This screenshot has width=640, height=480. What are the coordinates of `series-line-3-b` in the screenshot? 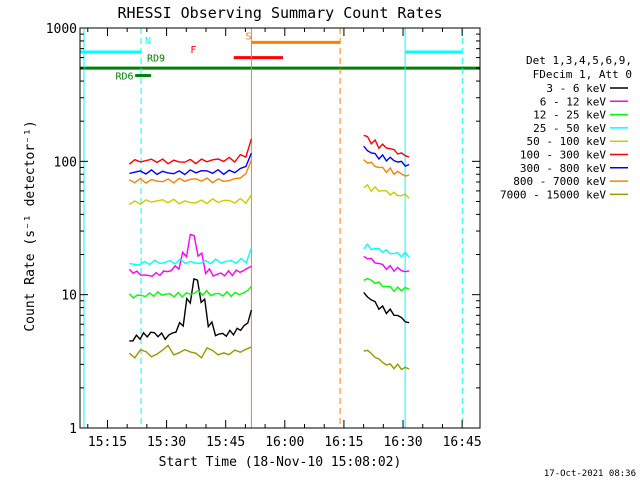 It's located at (386, 250).